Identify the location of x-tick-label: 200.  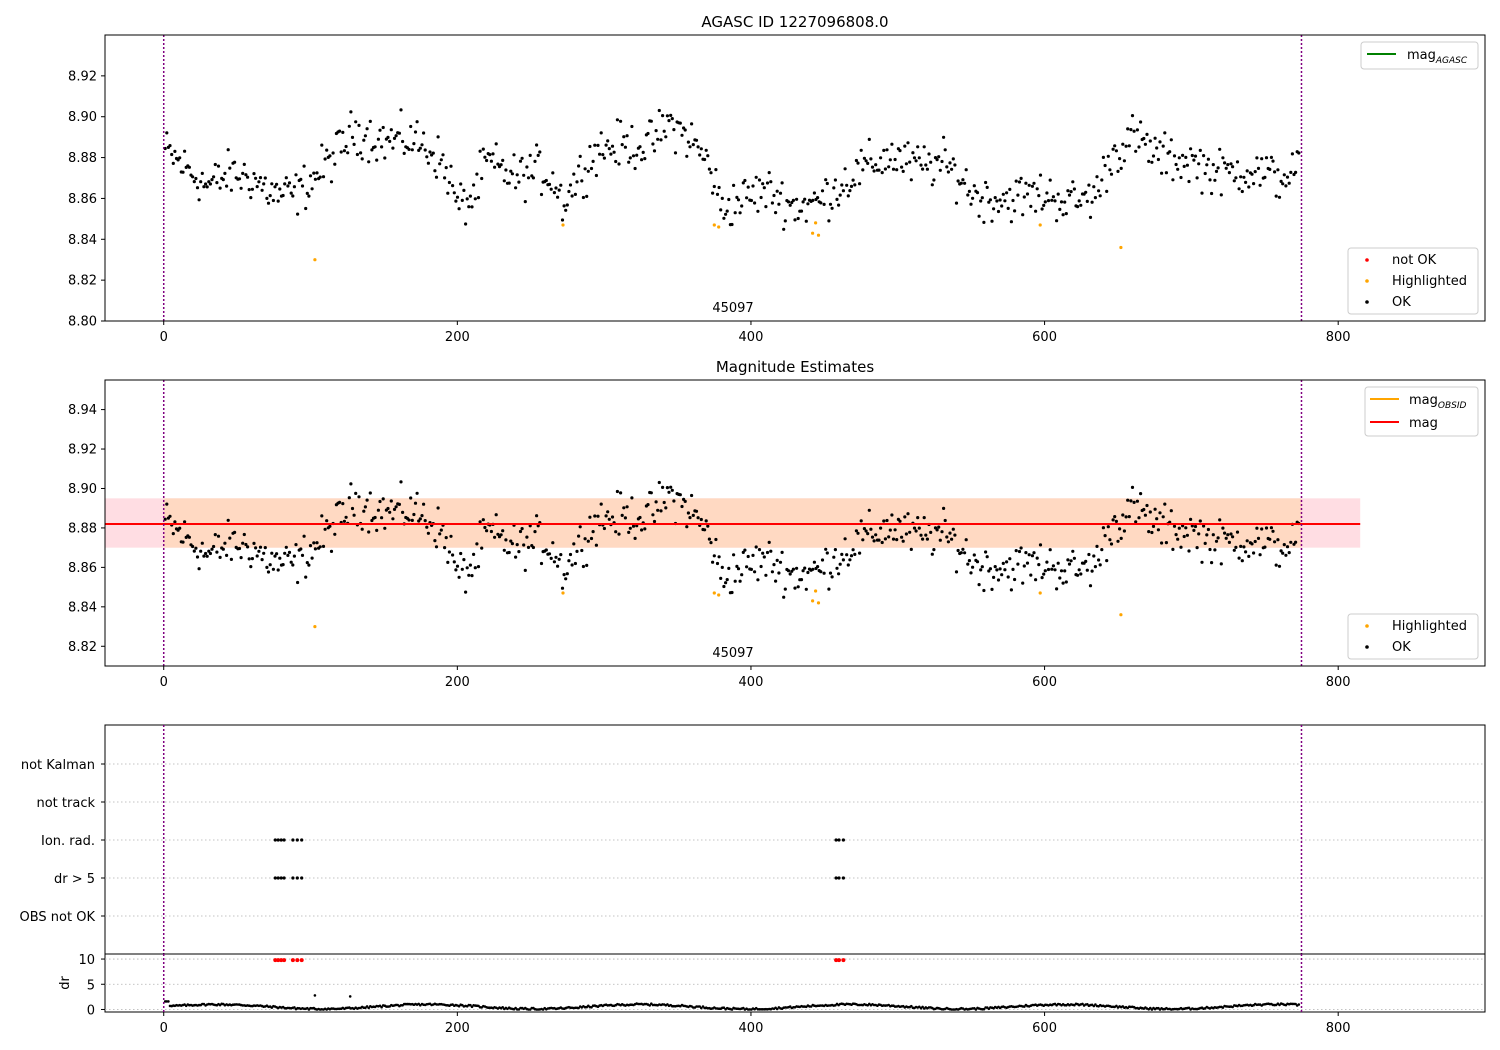
(457, 337).